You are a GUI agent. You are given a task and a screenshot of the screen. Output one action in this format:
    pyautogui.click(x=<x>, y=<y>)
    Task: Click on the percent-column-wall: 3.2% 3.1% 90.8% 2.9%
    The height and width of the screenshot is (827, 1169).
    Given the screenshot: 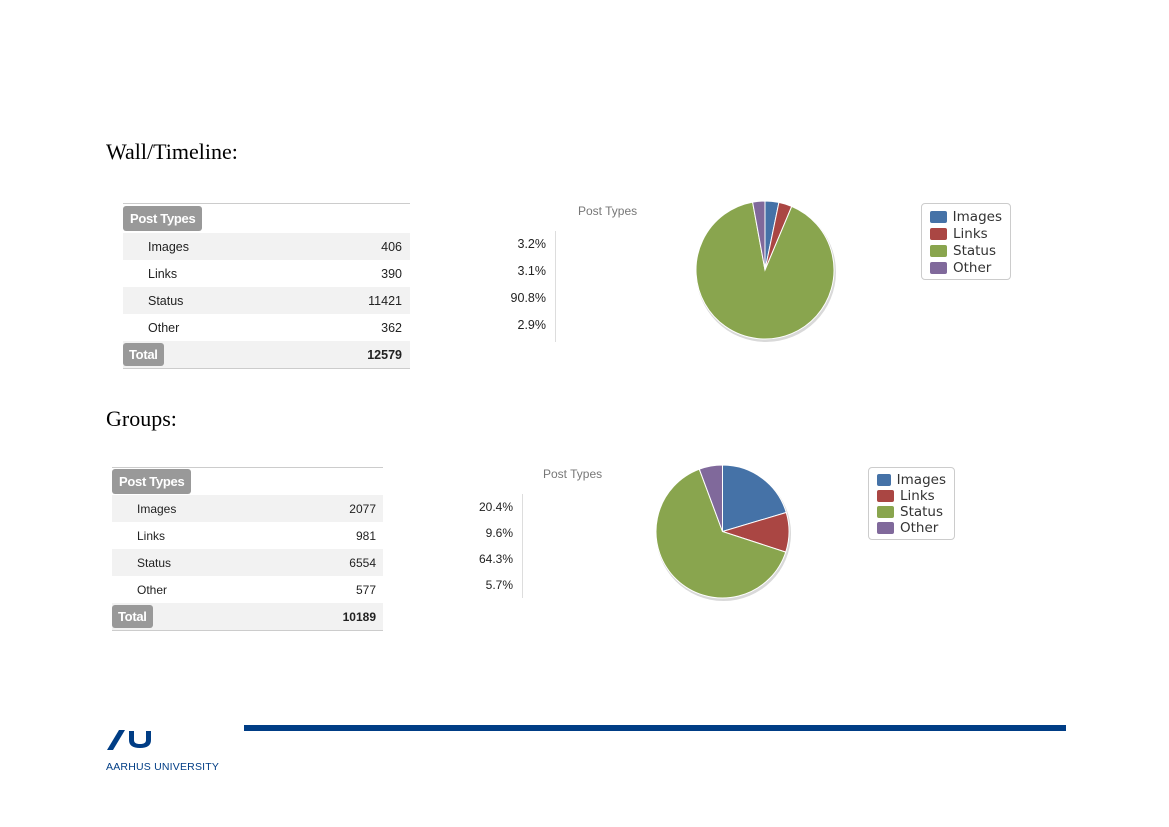 What is the action you would take?
    pyautogui.click(x=513, y=286)
    